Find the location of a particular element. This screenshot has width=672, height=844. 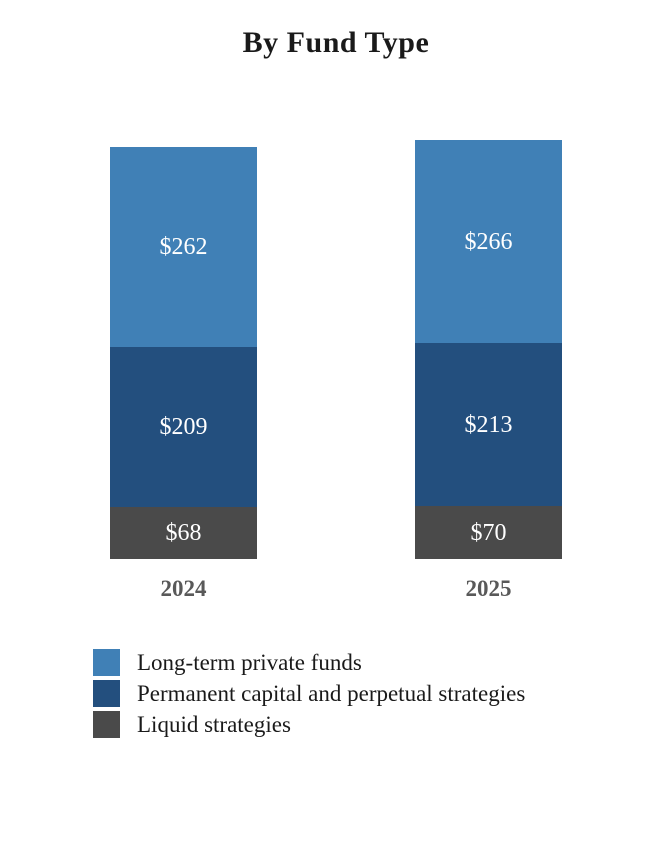

x-axis-category-label: 2025 is located at coordinates (488, 588).